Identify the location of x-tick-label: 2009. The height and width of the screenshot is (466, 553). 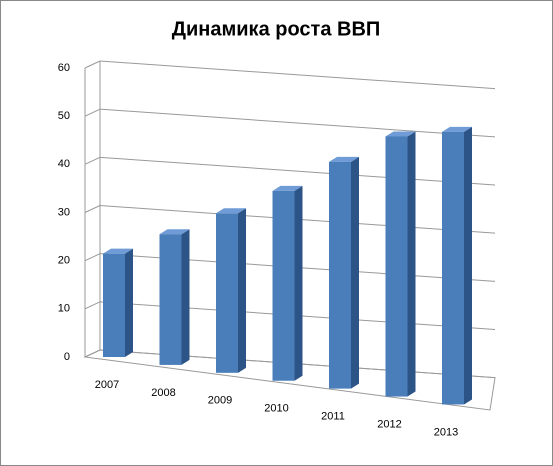
(220, 401).